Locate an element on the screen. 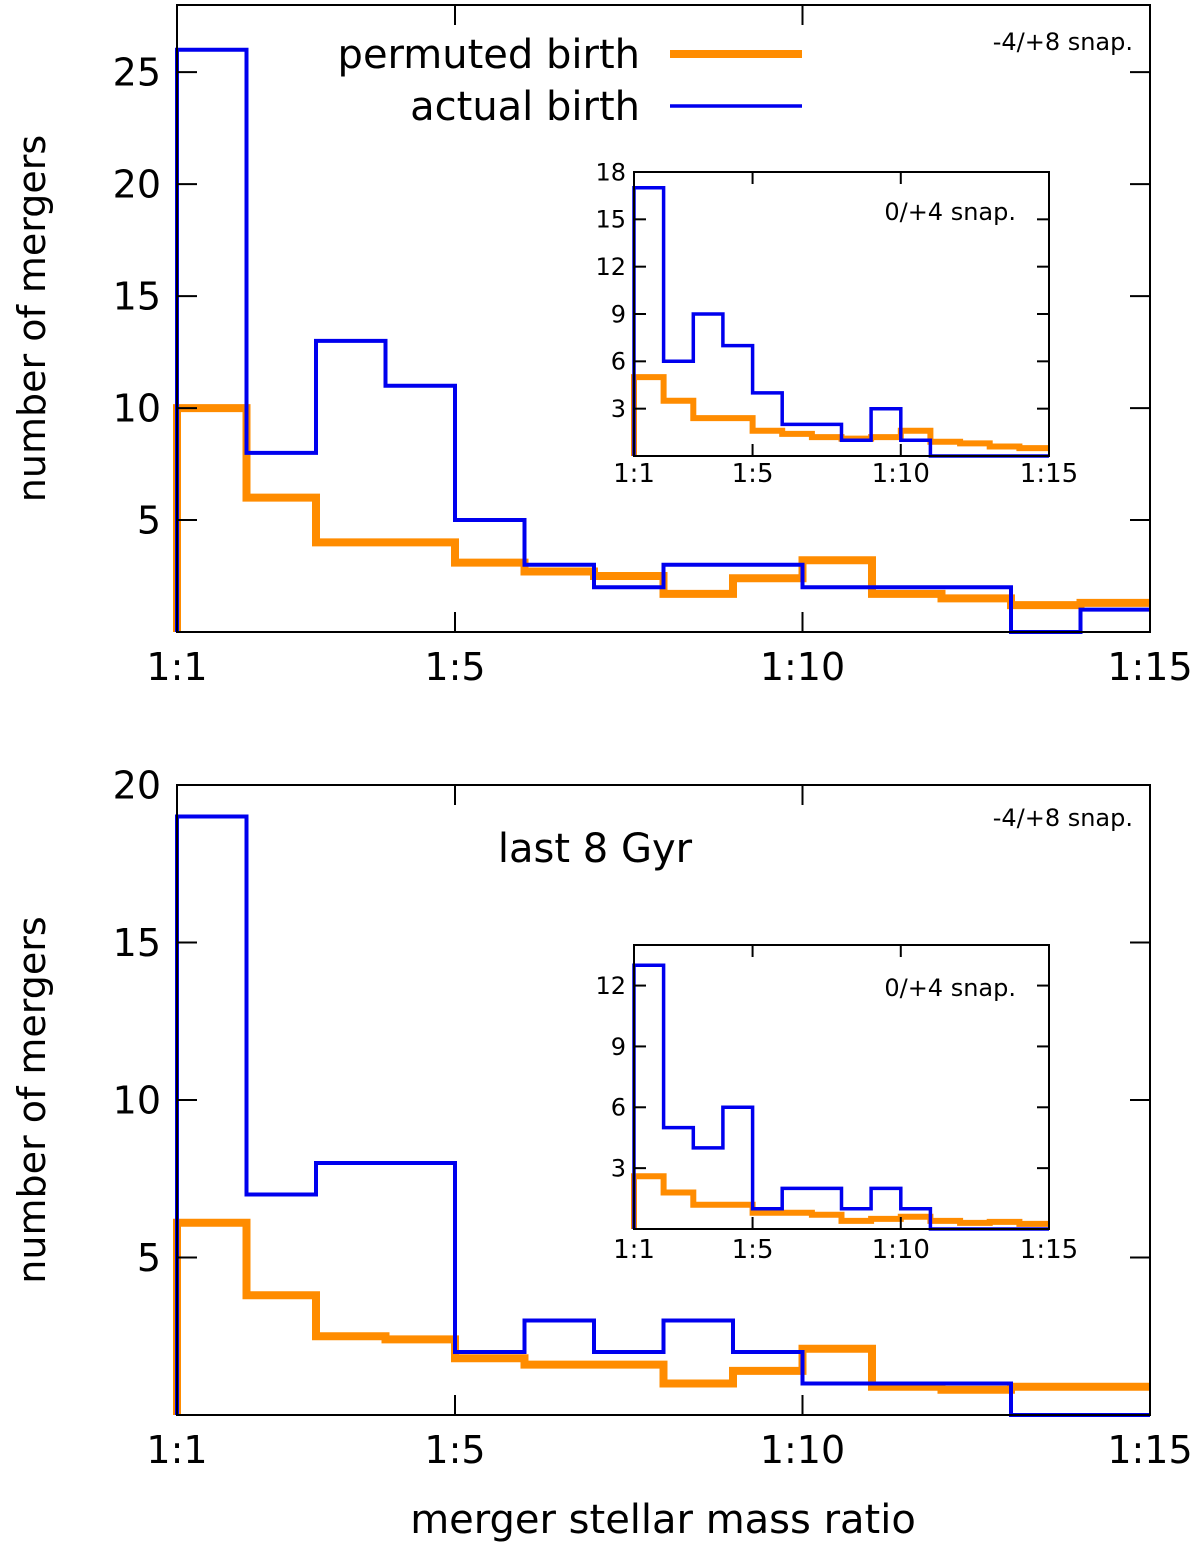 Image resolution: width=1200 pixels, height=1559 pixels. legend-permuted-label: permuted birth is located at coordinates (489, 55).